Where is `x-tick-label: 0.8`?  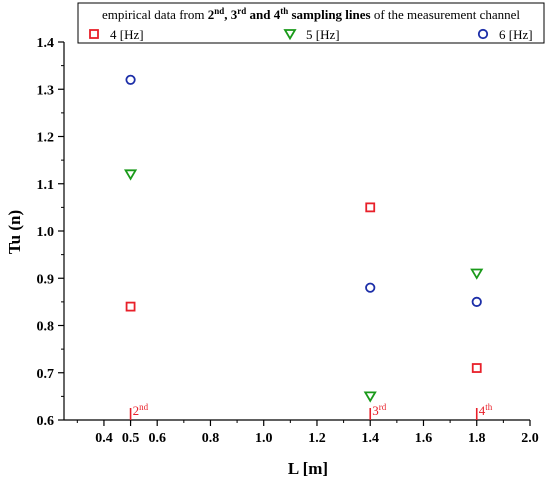 x-tick-label: 0.8 is located at coordinates (211, 438).